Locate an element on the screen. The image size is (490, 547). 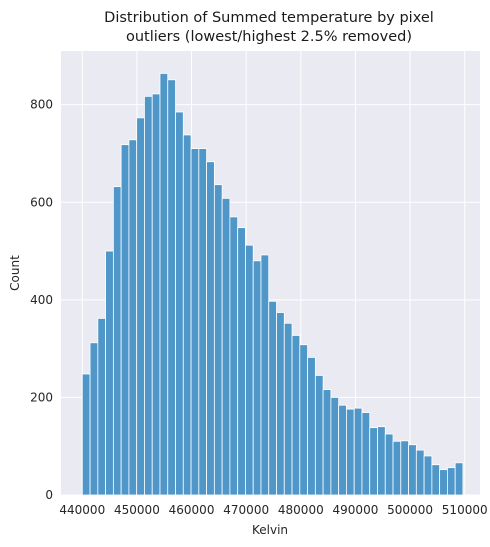
y-tick-label: 400 is located at coordinates (41, 300).